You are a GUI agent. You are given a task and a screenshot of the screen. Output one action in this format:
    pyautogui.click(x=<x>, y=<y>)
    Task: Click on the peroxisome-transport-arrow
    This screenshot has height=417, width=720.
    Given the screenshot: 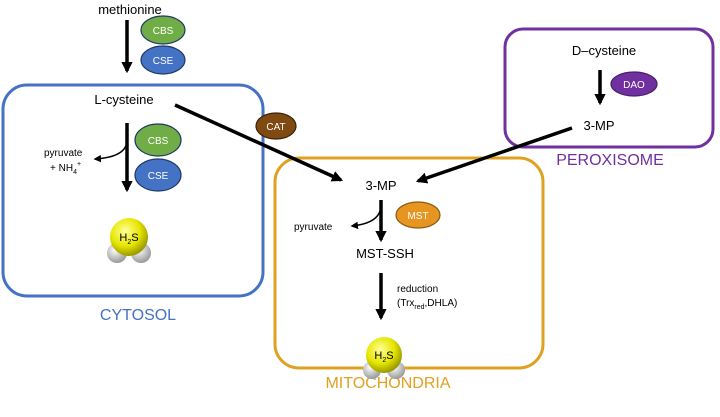 What is the action you would take?
    pyautogui.click(x=494, y=155)
    